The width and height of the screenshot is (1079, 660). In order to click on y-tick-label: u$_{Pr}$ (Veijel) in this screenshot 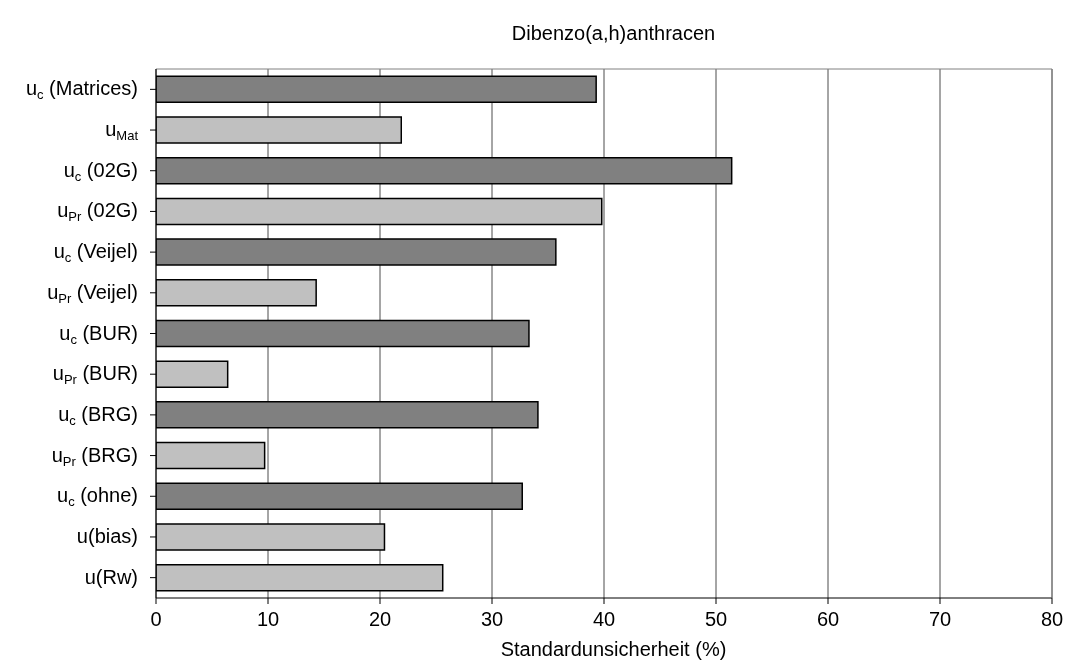, I will do `click(92, 293)`.